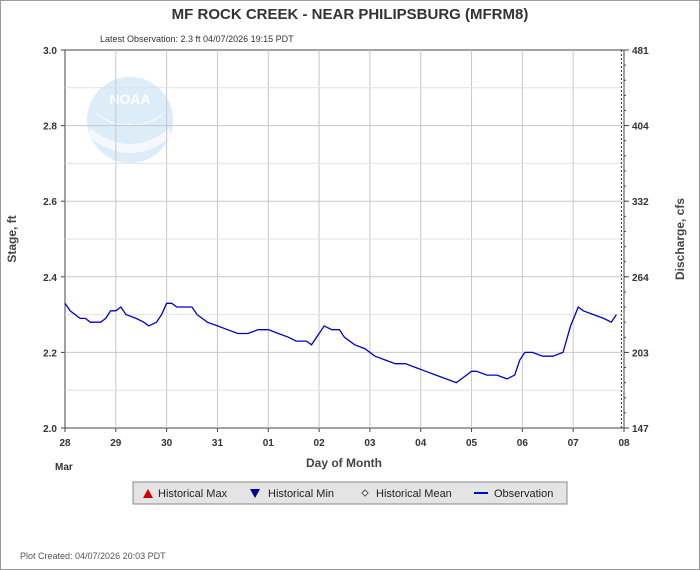 This screenshot has width=700, height=570. Describe the element at coordinates (193, 494) in the screenshot. I see `legend-historical-max: Historical Max` at that location.